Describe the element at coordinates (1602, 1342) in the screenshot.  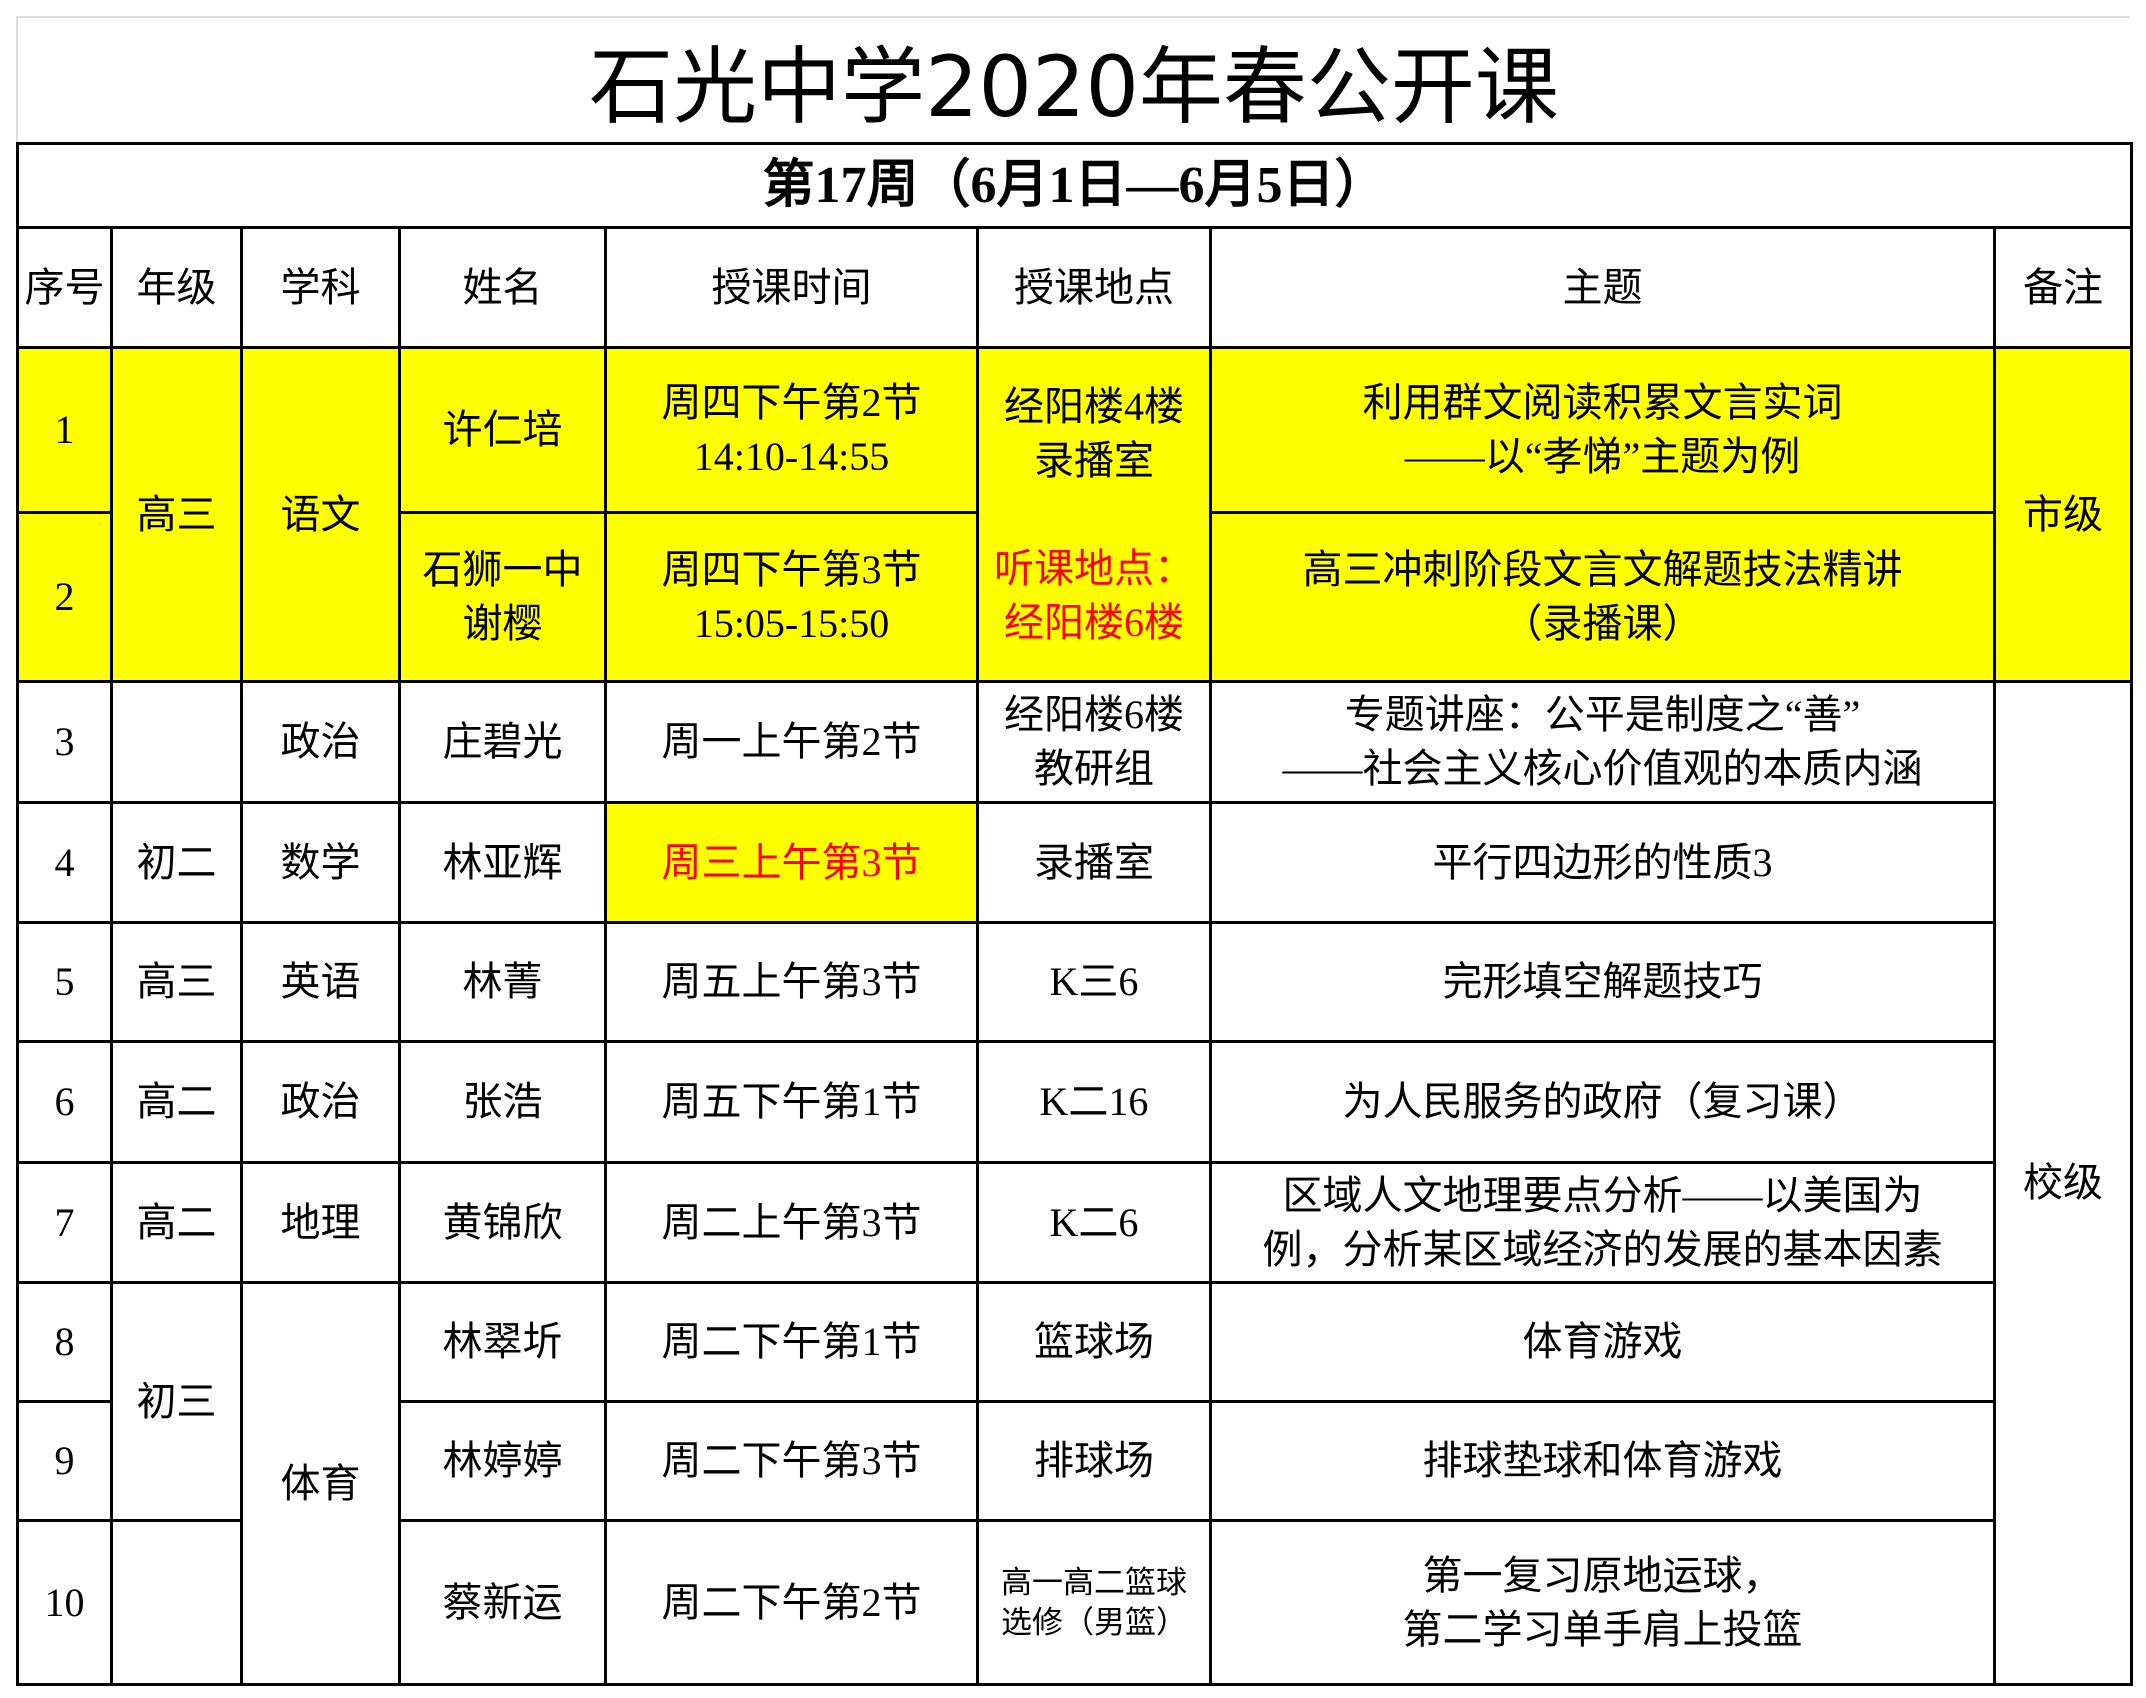
I see `cell-topic: 体育游戏` at that location.